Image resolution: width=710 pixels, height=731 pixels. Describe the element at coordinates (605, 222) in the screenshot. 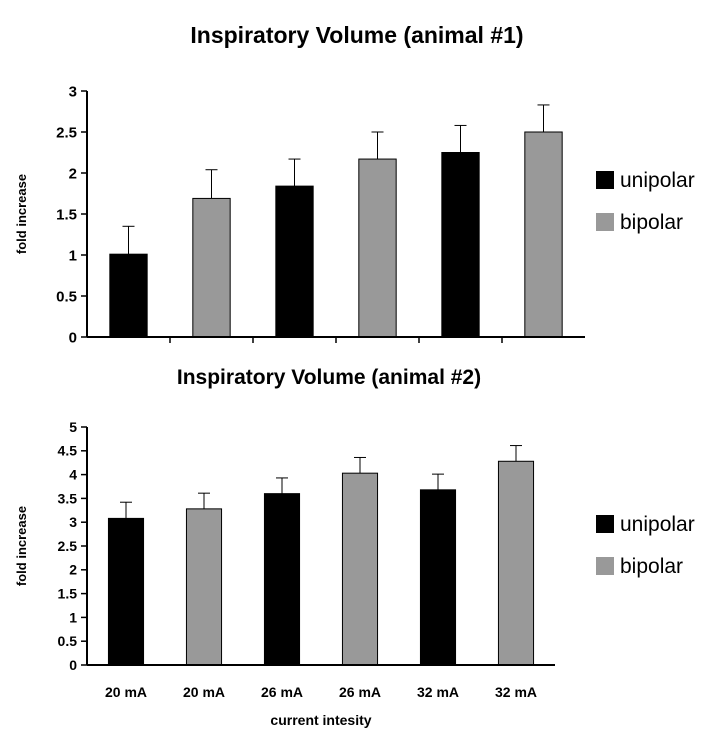

I see `chart-1-legend-swatch-bipolar` at that location.